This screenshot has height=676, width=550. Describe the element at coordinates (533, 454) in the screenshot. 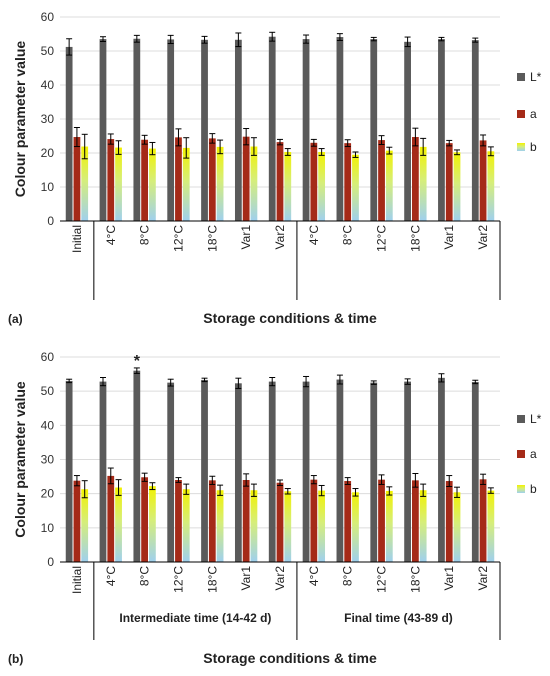

I see `legend-label: a` at that location.